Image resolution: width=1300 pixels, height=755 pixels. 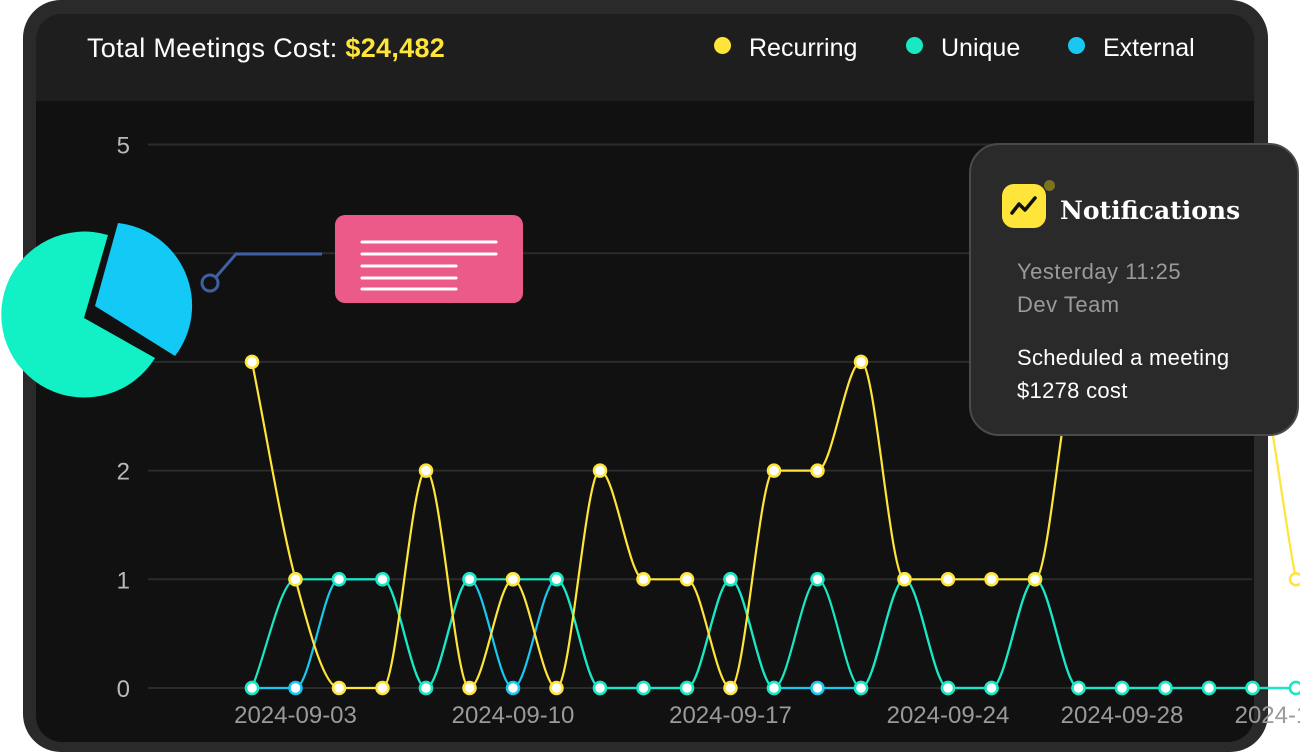 I want to click on total-cost-label: Total Meetings Cost:, so click(x=212, y=48).